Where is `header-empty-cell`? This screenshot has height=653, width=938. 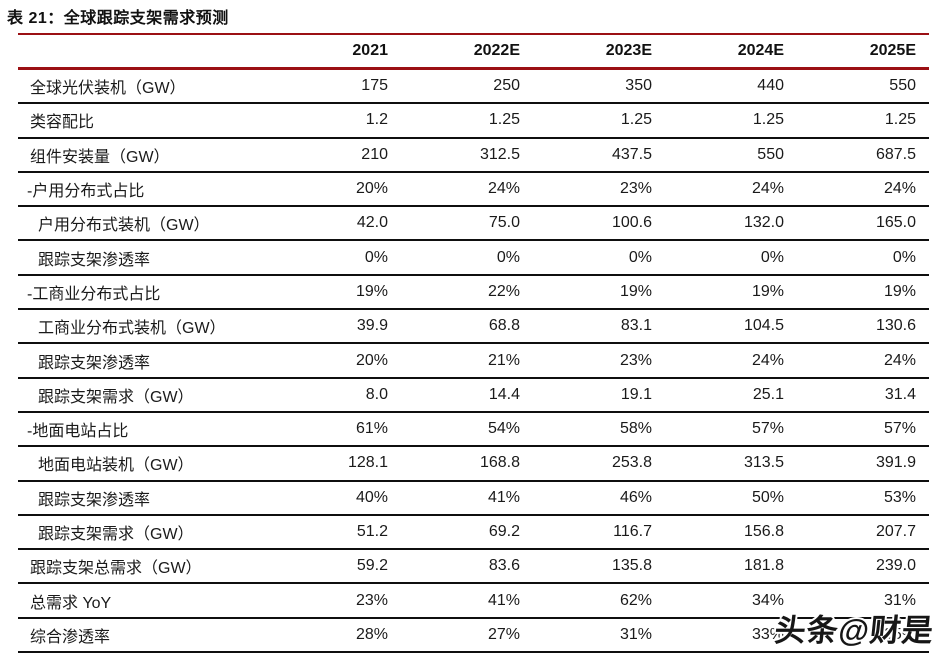 header-empty-cell is located at coordinates (143, 53).